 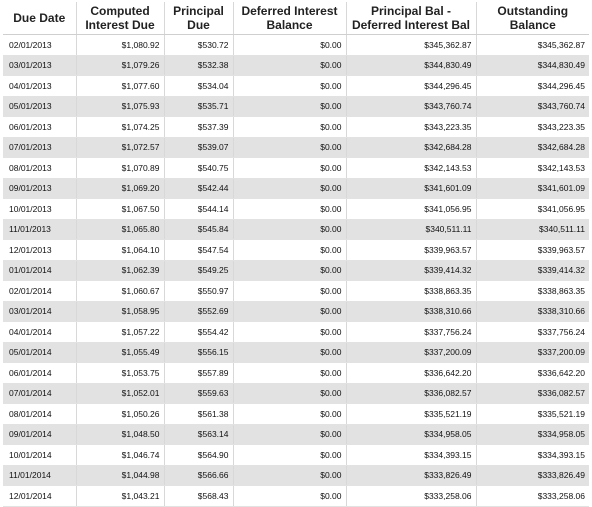 I want to click on principal-bal-minus-deferred-cell: $338,310.66, so click(x=410, y=311).